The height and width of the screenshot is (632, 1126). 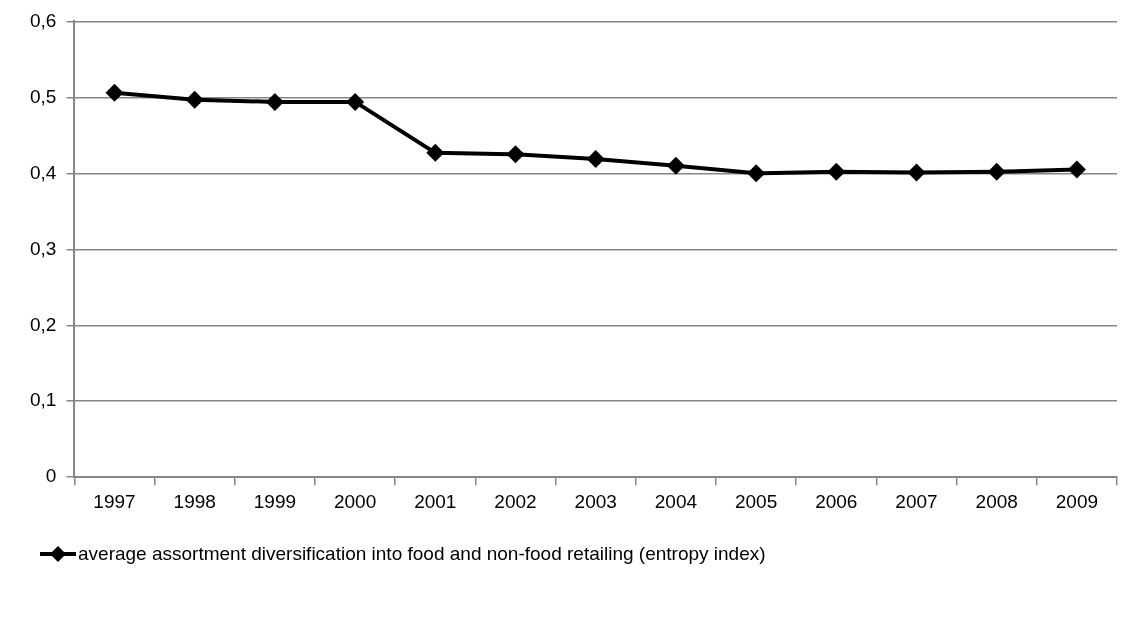 I want to click on x-tick-label: 2000, so click(x=355, y=501).